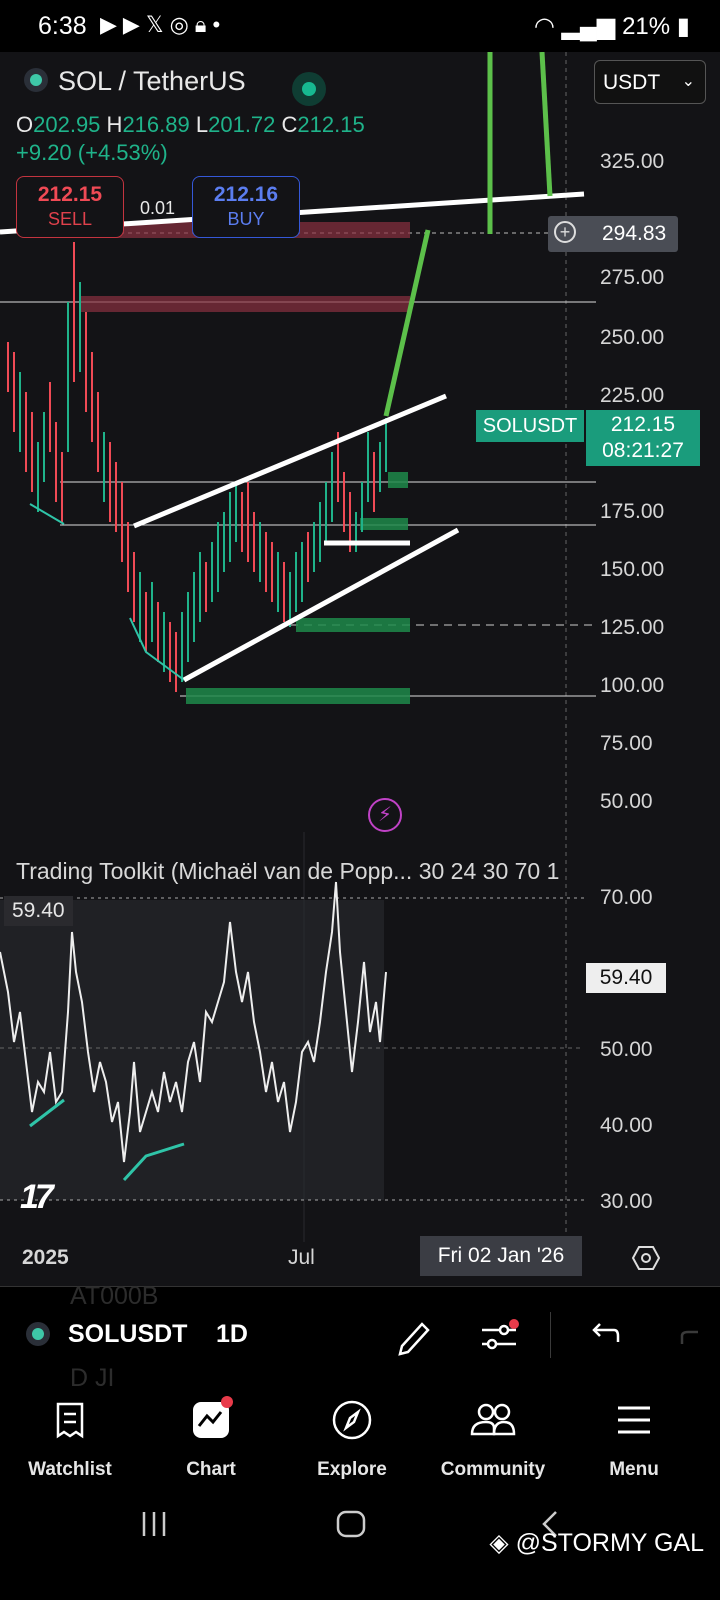 This screenshot has width=720, height=1600. What do you see at coordinates (385, 815) in the screenshot?
I see `lightning-icon: ⚡︎` at bounding box center [385, 815].